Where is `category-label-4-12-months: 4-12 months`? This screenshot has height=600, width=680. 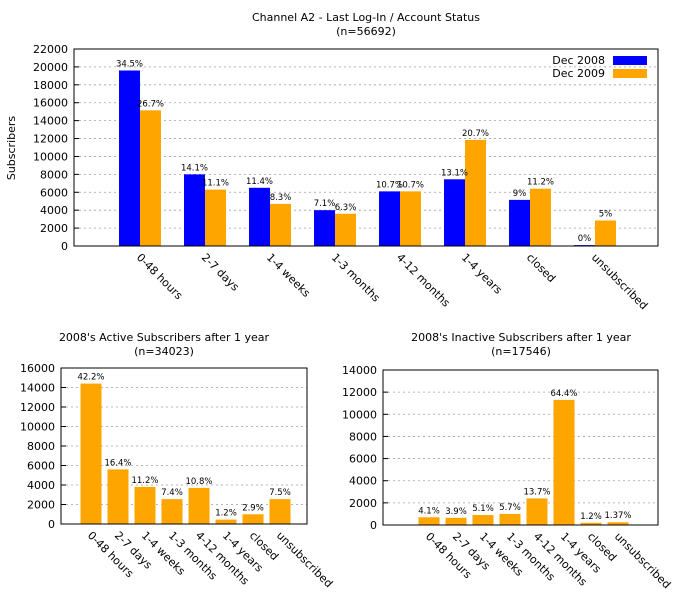
category-label-4-12-months: 4-12 months is located at coordinates (423, 280).